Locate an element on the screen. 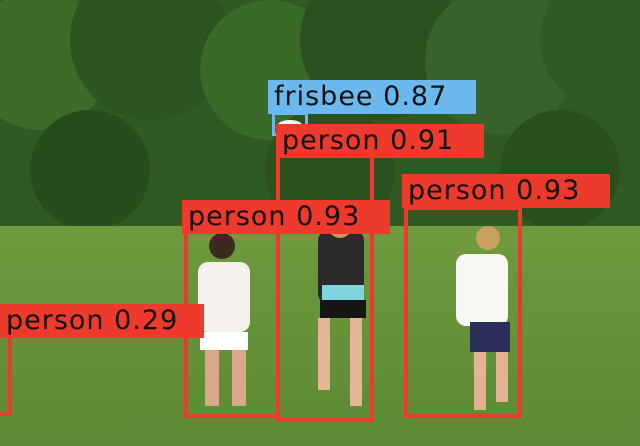  frisbee-label: frisbee 0.87 is located at coordinates (372, 97).